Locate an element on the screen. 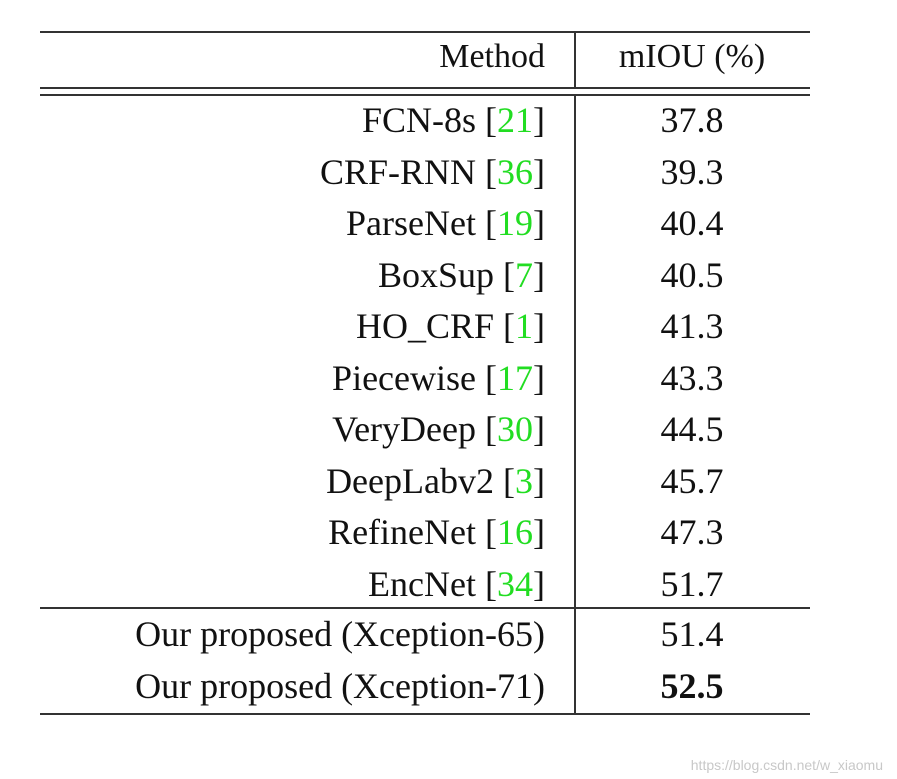  method-name: HO_CRF is located at coordinates (429, 326).